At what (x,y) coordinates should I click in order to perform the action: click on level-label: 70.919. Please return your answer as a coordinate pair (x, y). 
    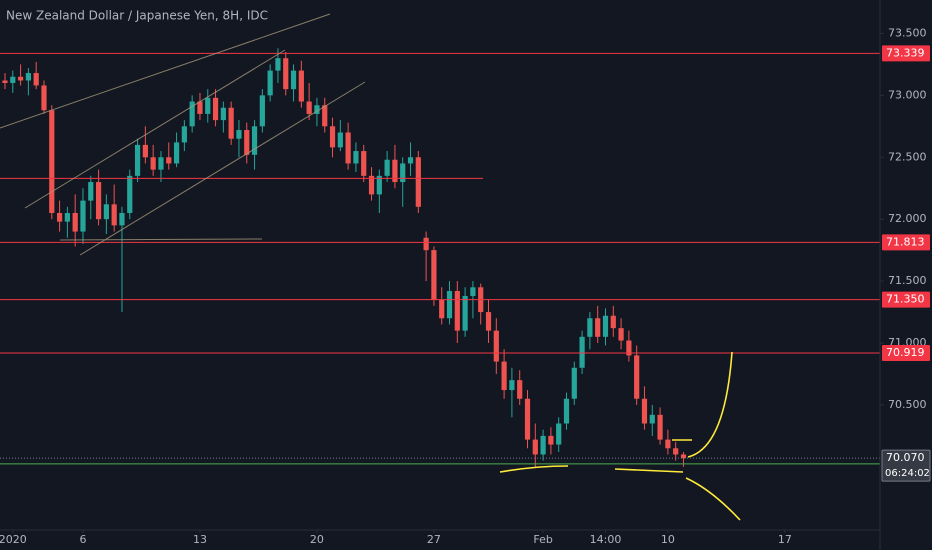
    Looking at the image, I should click on (905, 352).